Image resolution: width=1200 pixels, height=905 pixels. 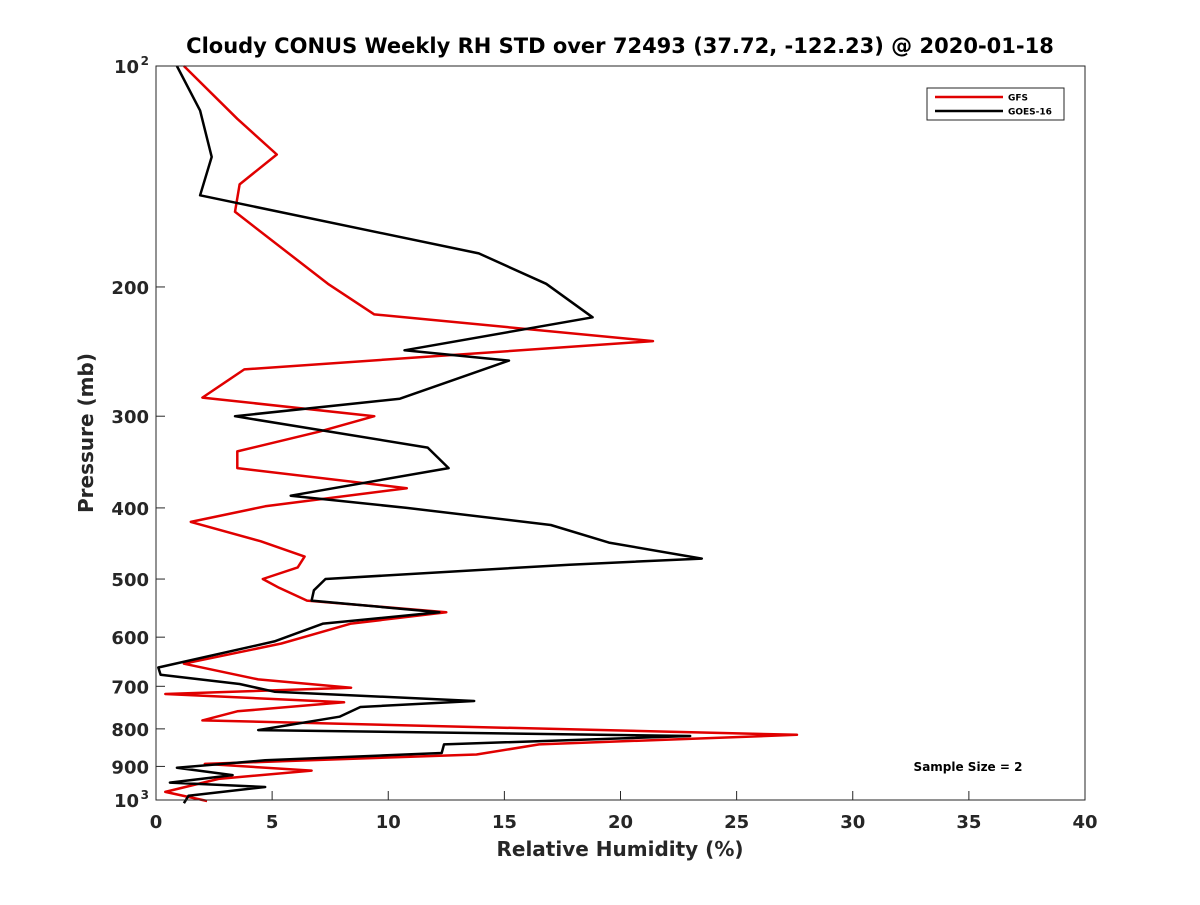 What do you see at coordinates (130, 730) in the screenshot?
I see `y-tick-label: 800` at bounding box center [130, 730].